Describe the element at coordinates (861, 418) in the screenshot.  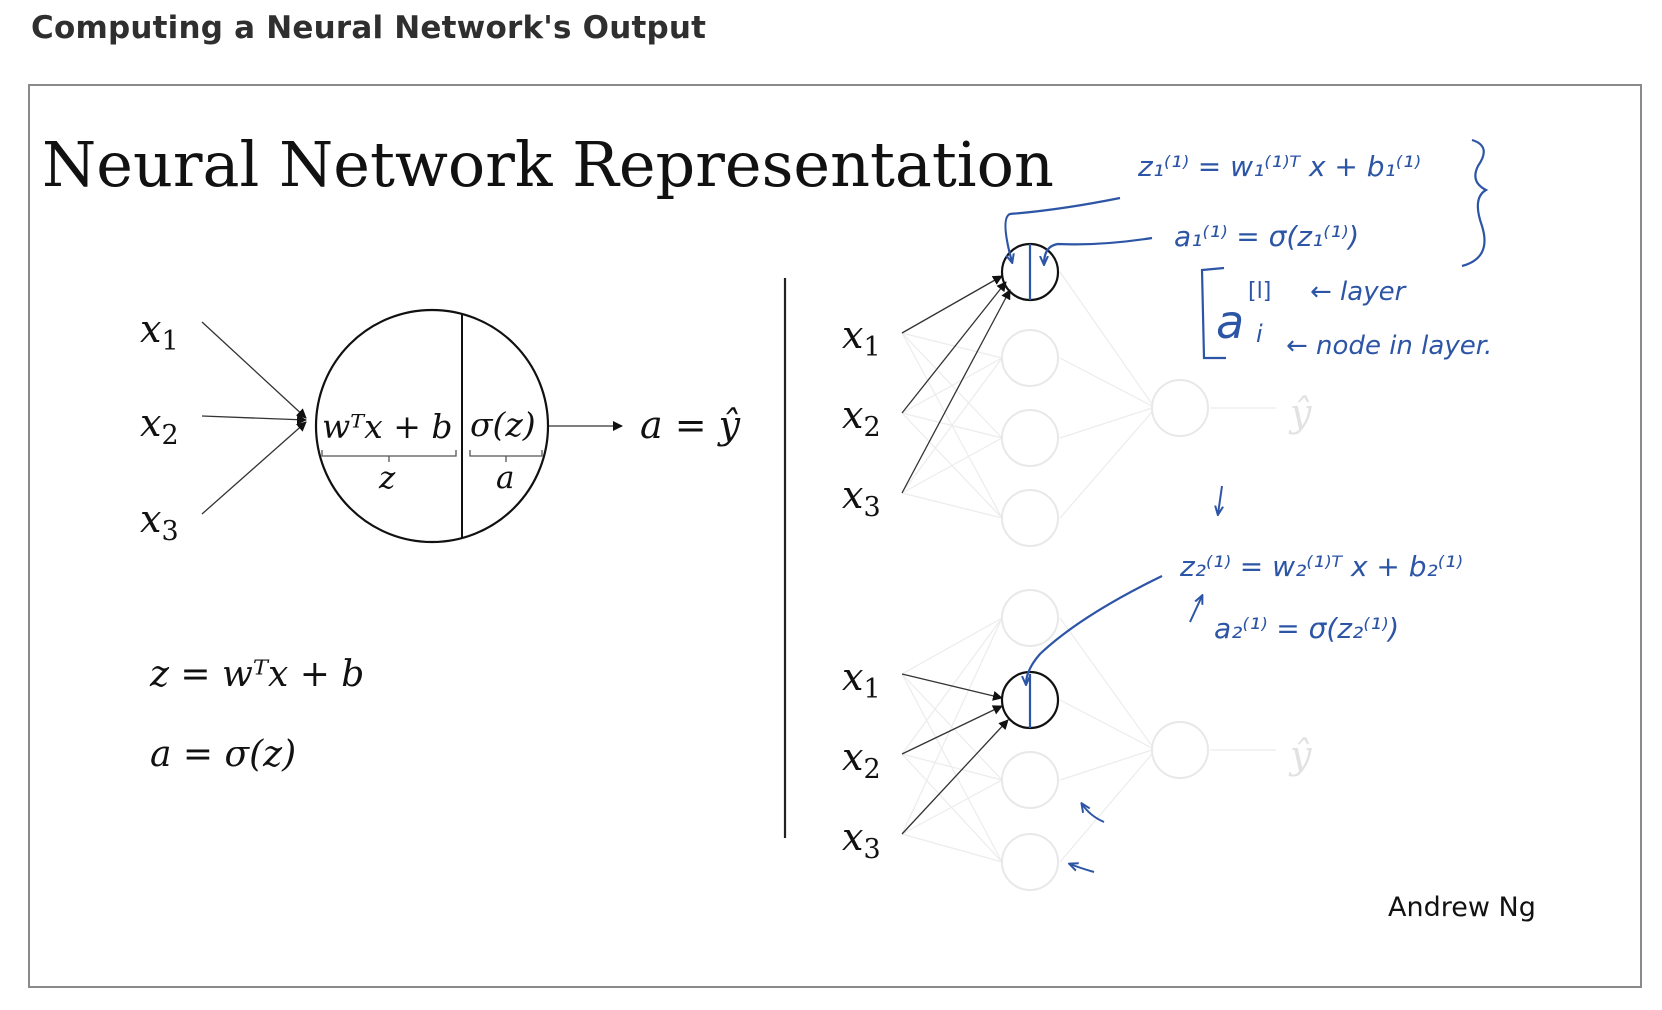
I see `net-top-input-x2: x2` at that location.